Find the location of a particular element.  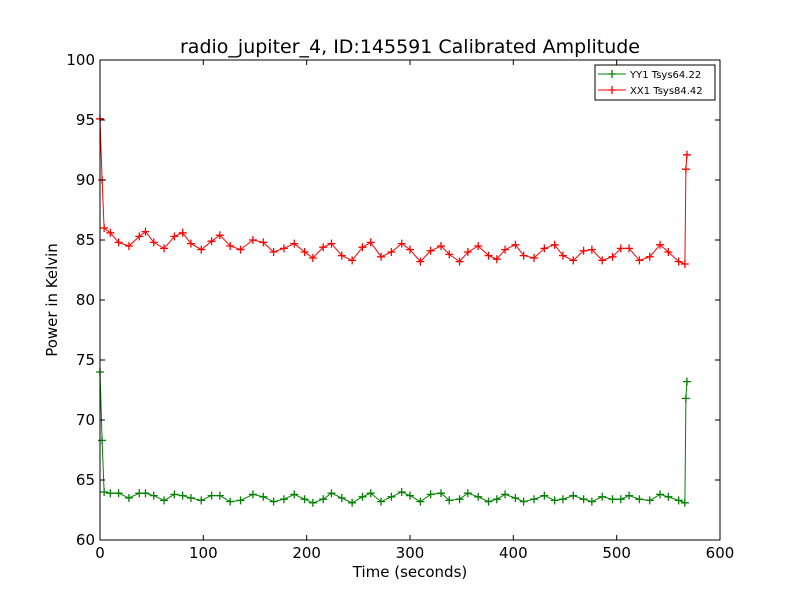

legend-label: YY1 Tsys64.22 is located at coordinates (665, 75).